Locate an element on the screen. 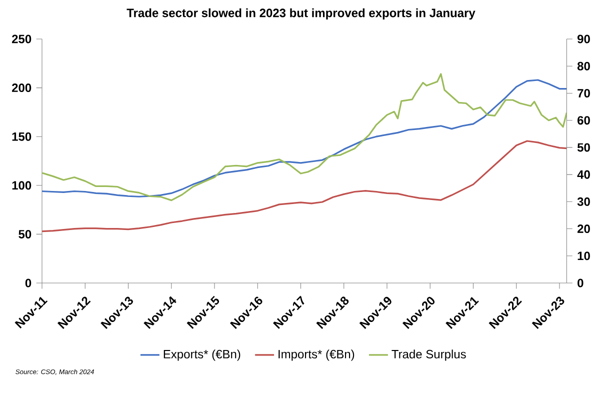  y2-tick-label: 30 is located at coordinates (583, 201).